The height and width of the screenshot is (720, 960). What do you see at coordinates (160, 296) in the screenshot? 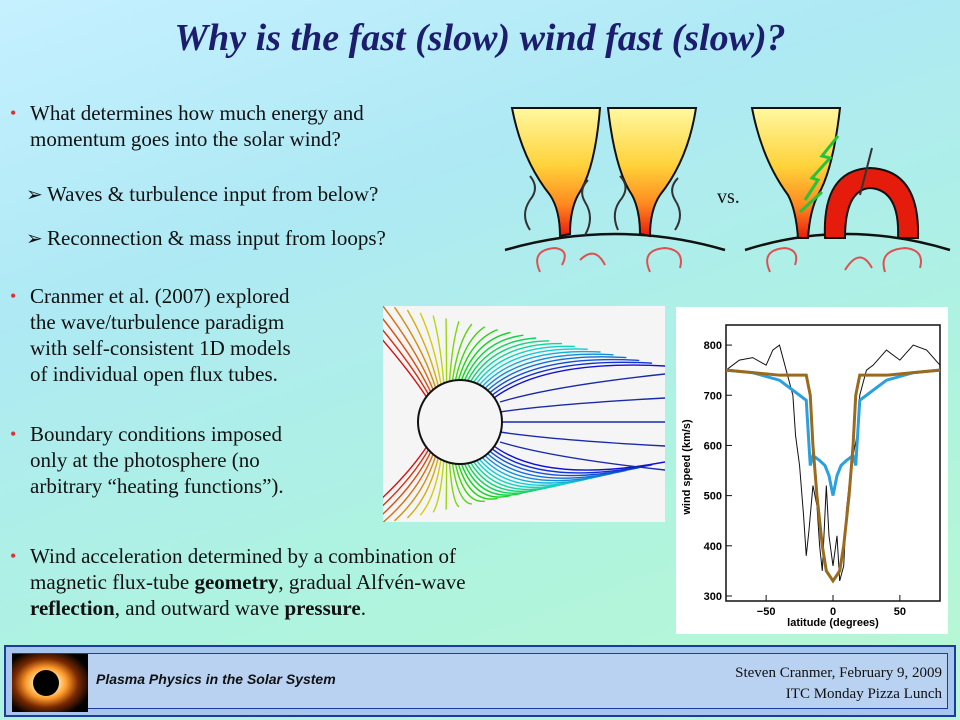
I see `bullet-2-line-1: Cranmer et al. (2007) explored` at bounding box center [160, 296].